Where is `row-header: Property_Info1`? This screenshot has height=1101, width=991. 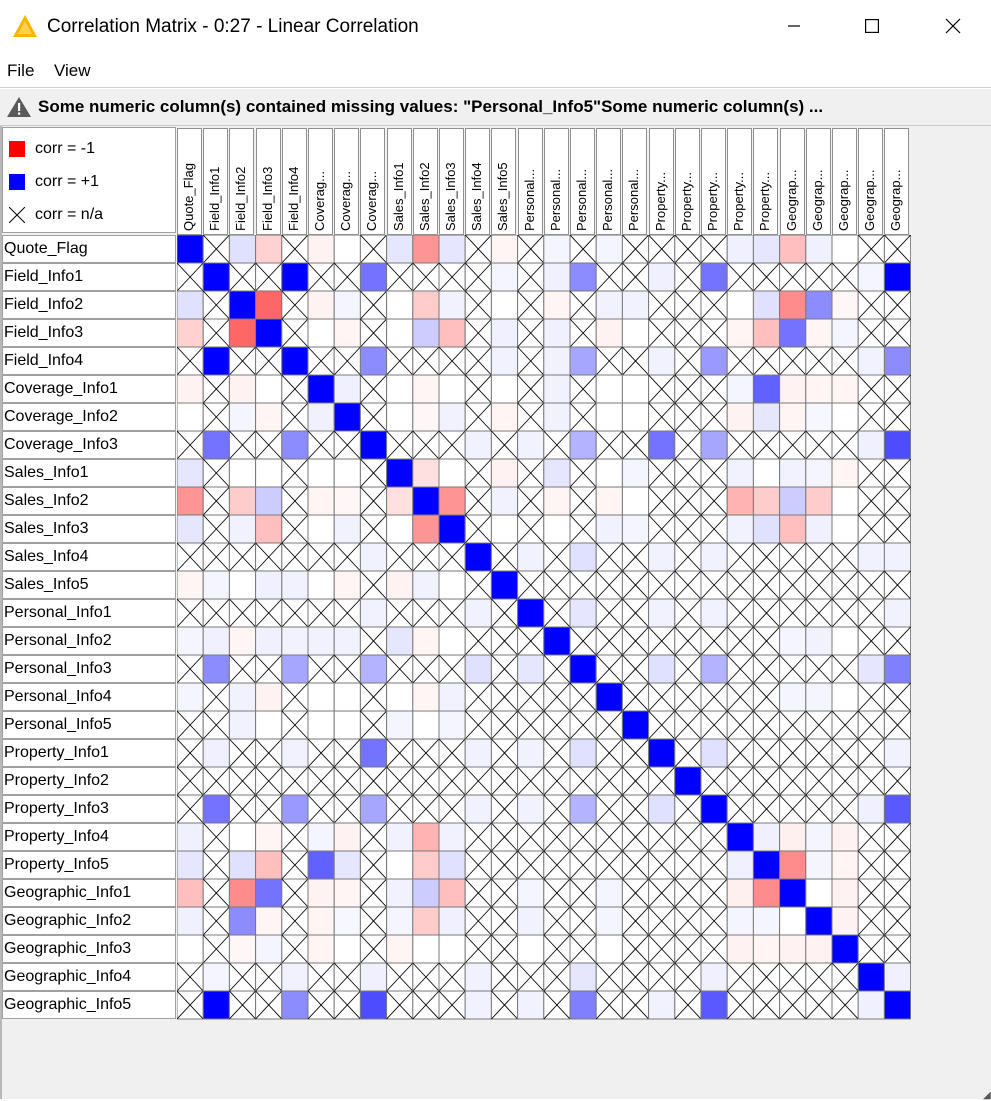 row-header: Property_Info1 is located at coordinates (89, 753).